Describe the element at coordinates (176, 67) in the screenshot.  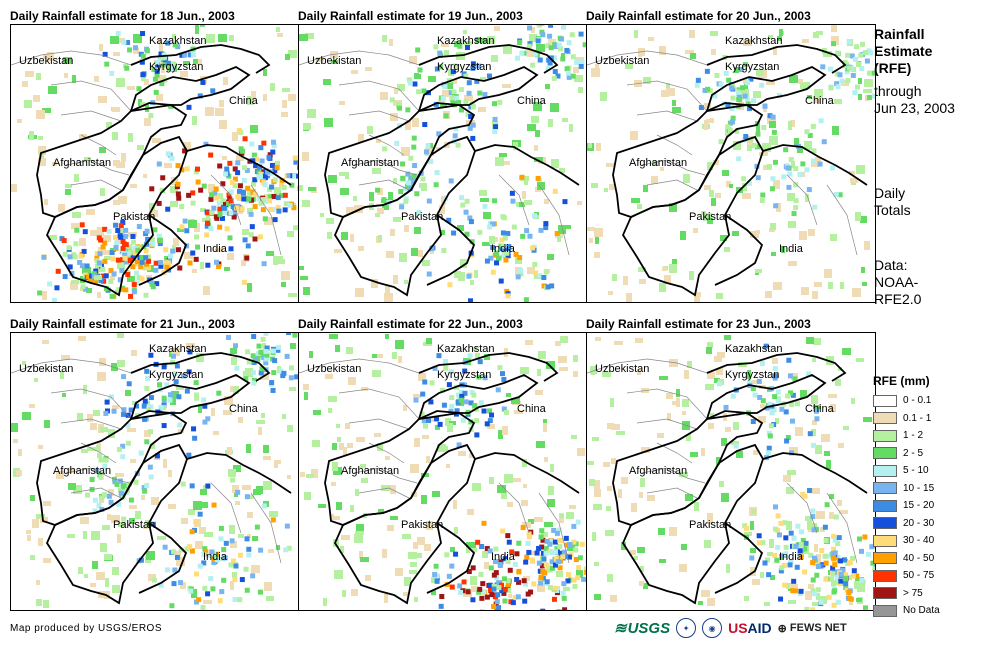
I see `country-label-kyrgyzstan: Kyrgyzstan` at that location.